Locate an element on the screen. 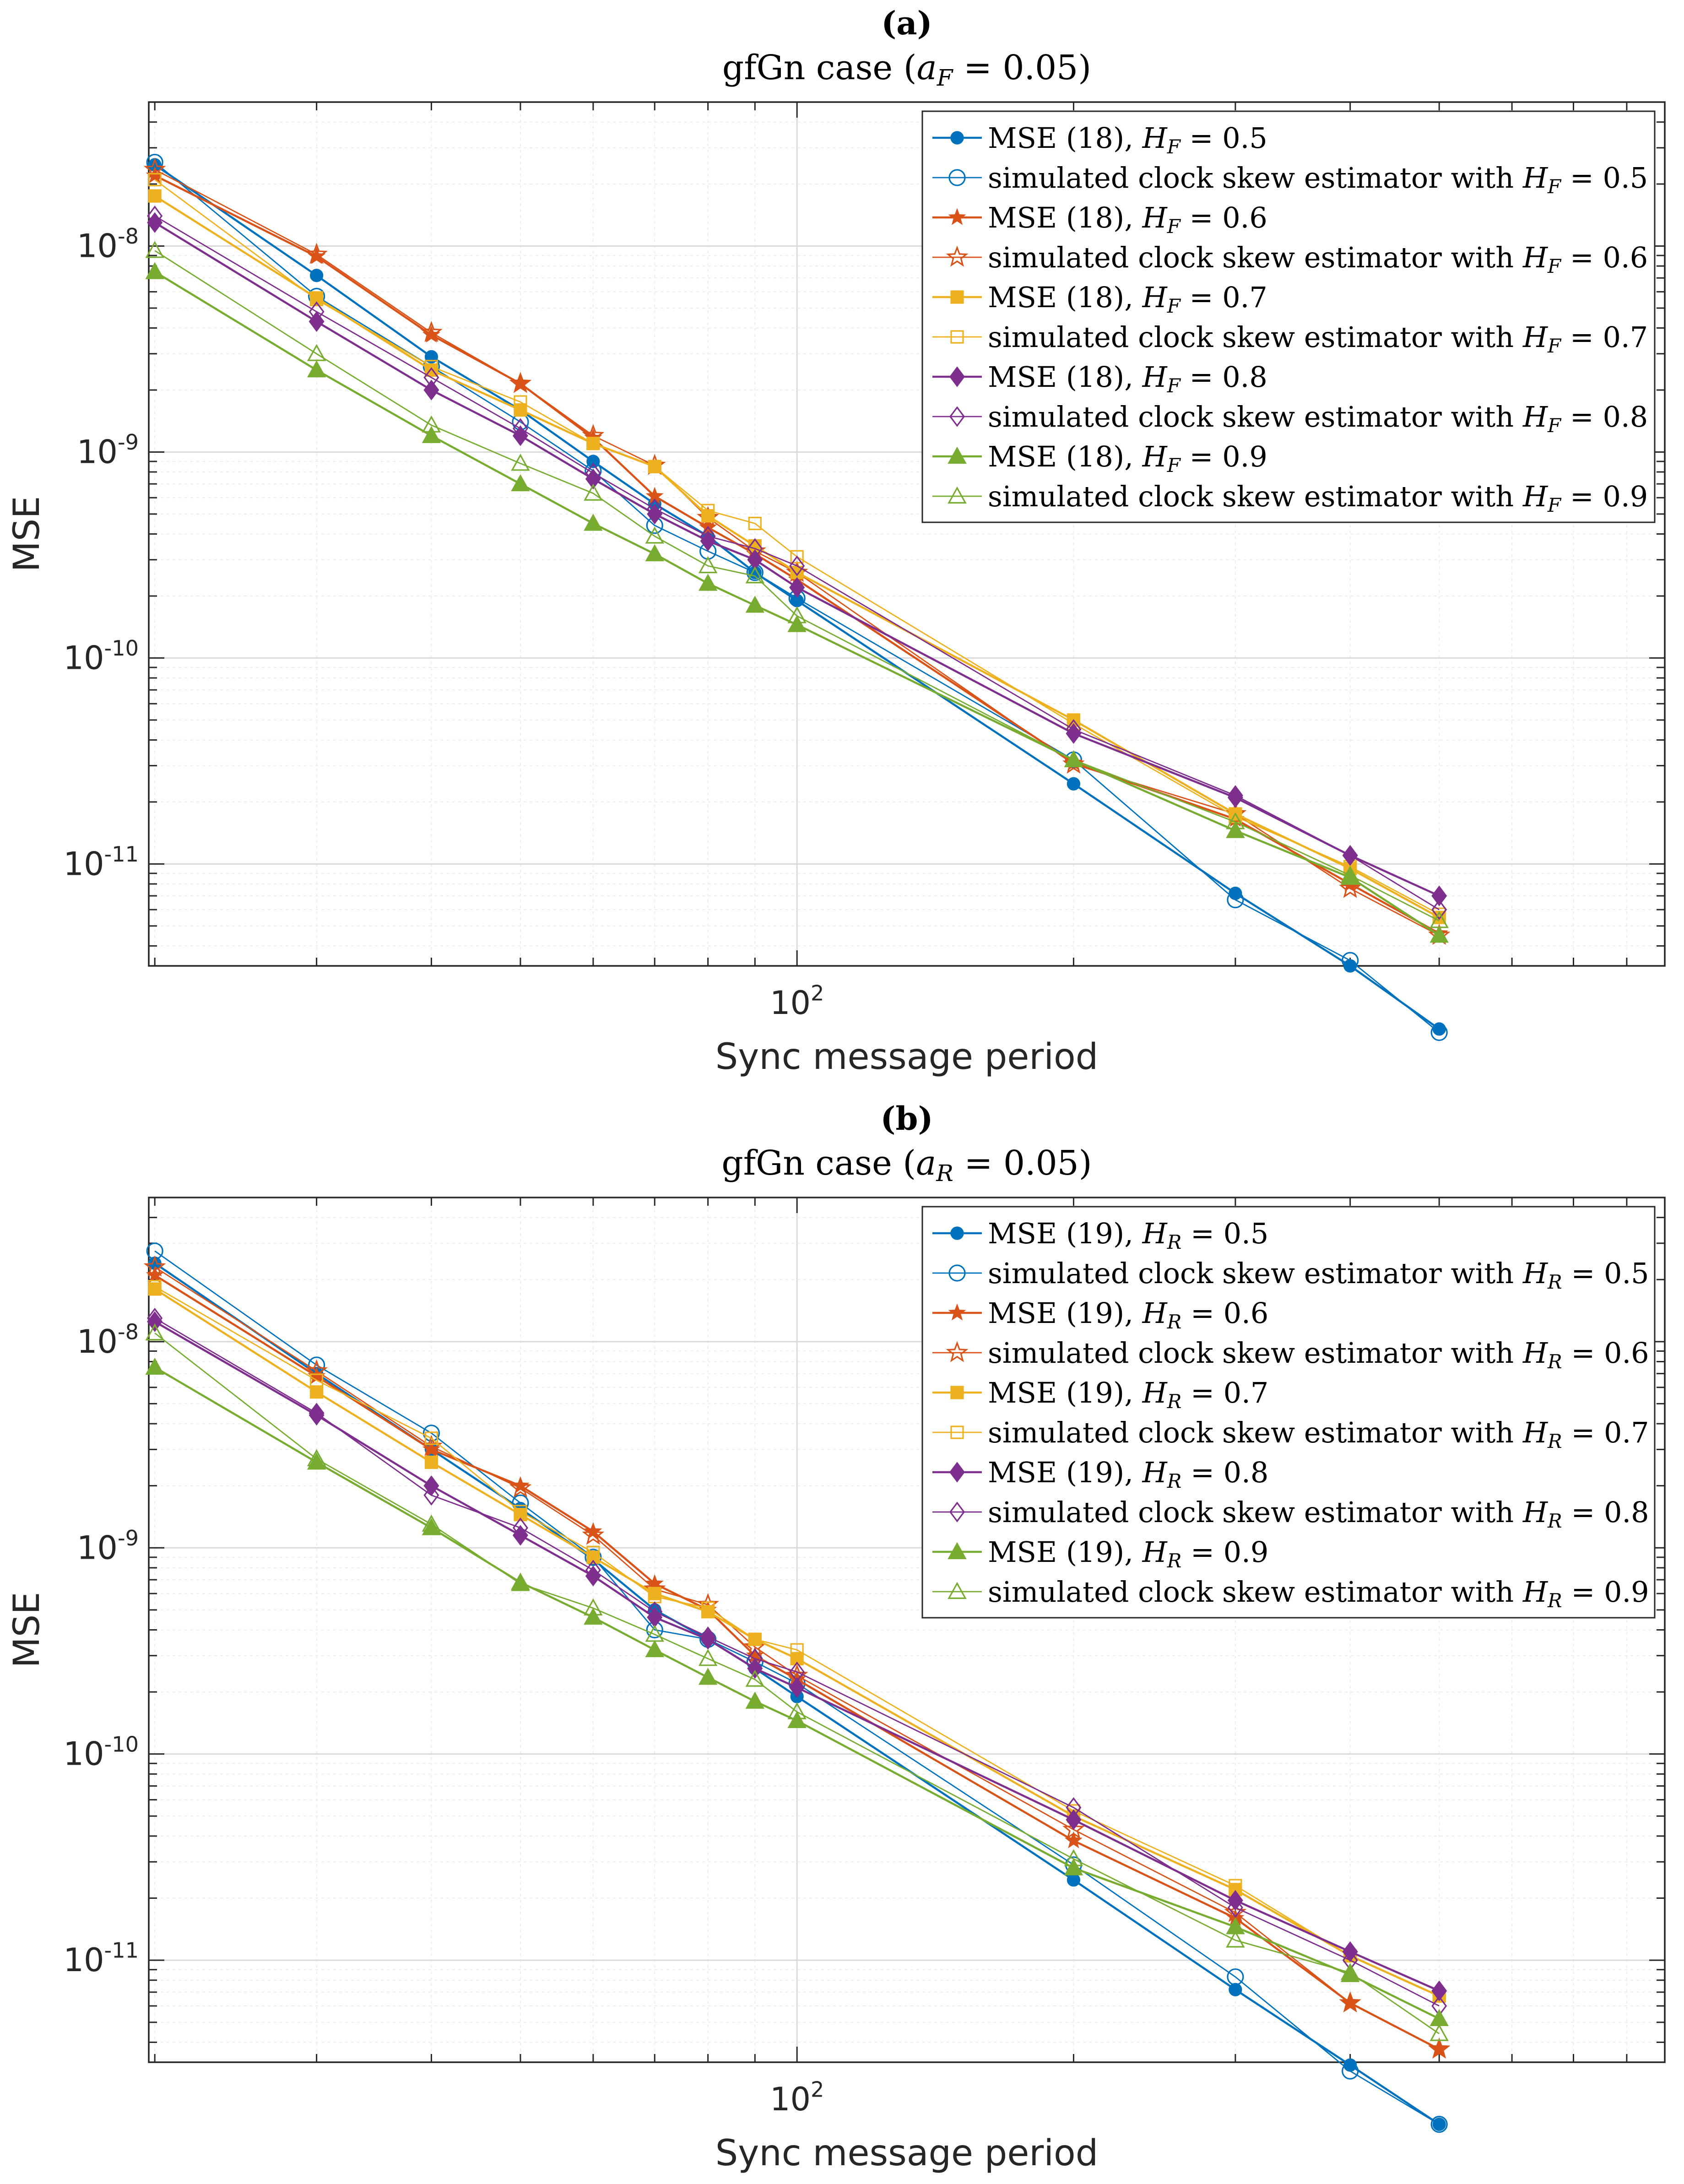  panel-label: (b) is located at coordinates (906, 1119).